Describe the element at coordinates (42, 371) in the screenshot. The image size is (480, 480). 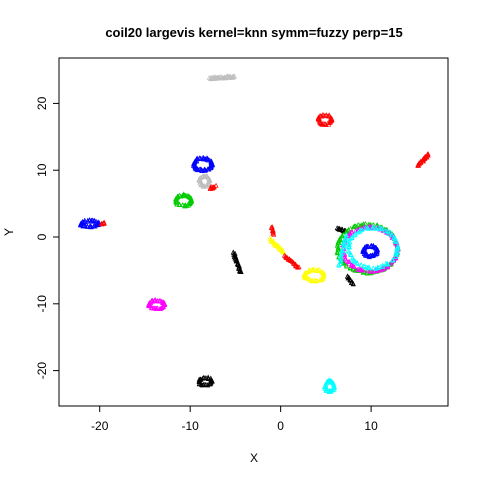
I see `y-tick-label: -20` at that location.